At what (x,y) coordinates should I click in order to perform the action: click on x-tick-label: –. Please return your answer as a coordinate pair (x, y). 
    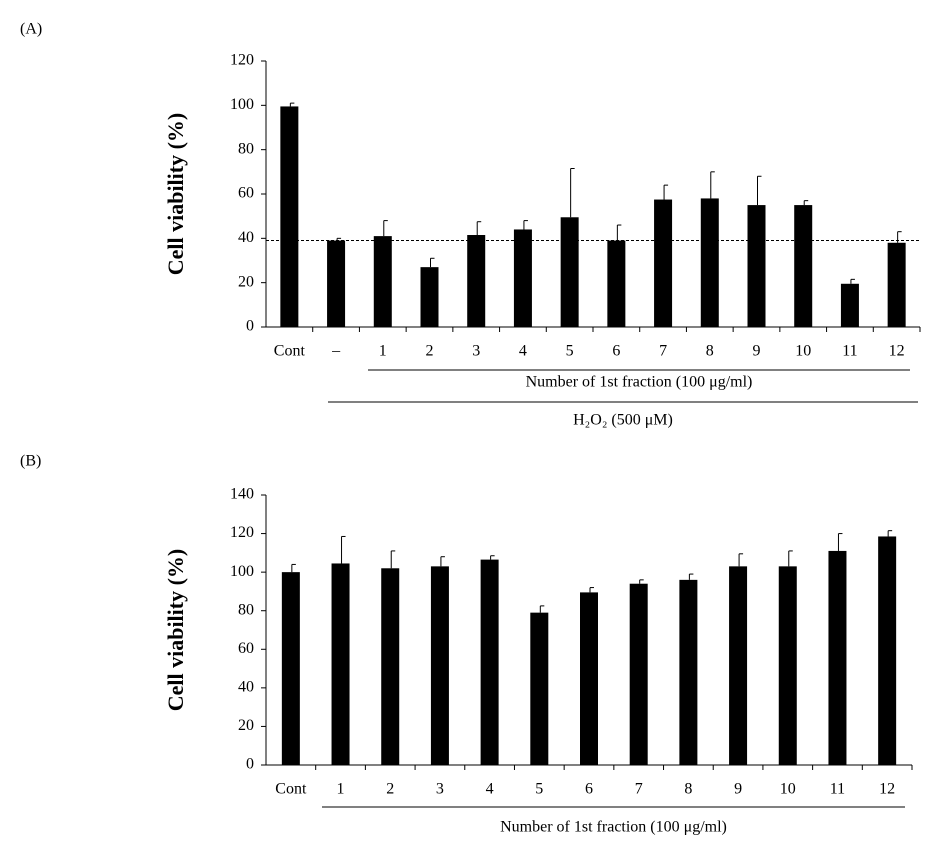
    Looking at the image, I should click on (336, 351).